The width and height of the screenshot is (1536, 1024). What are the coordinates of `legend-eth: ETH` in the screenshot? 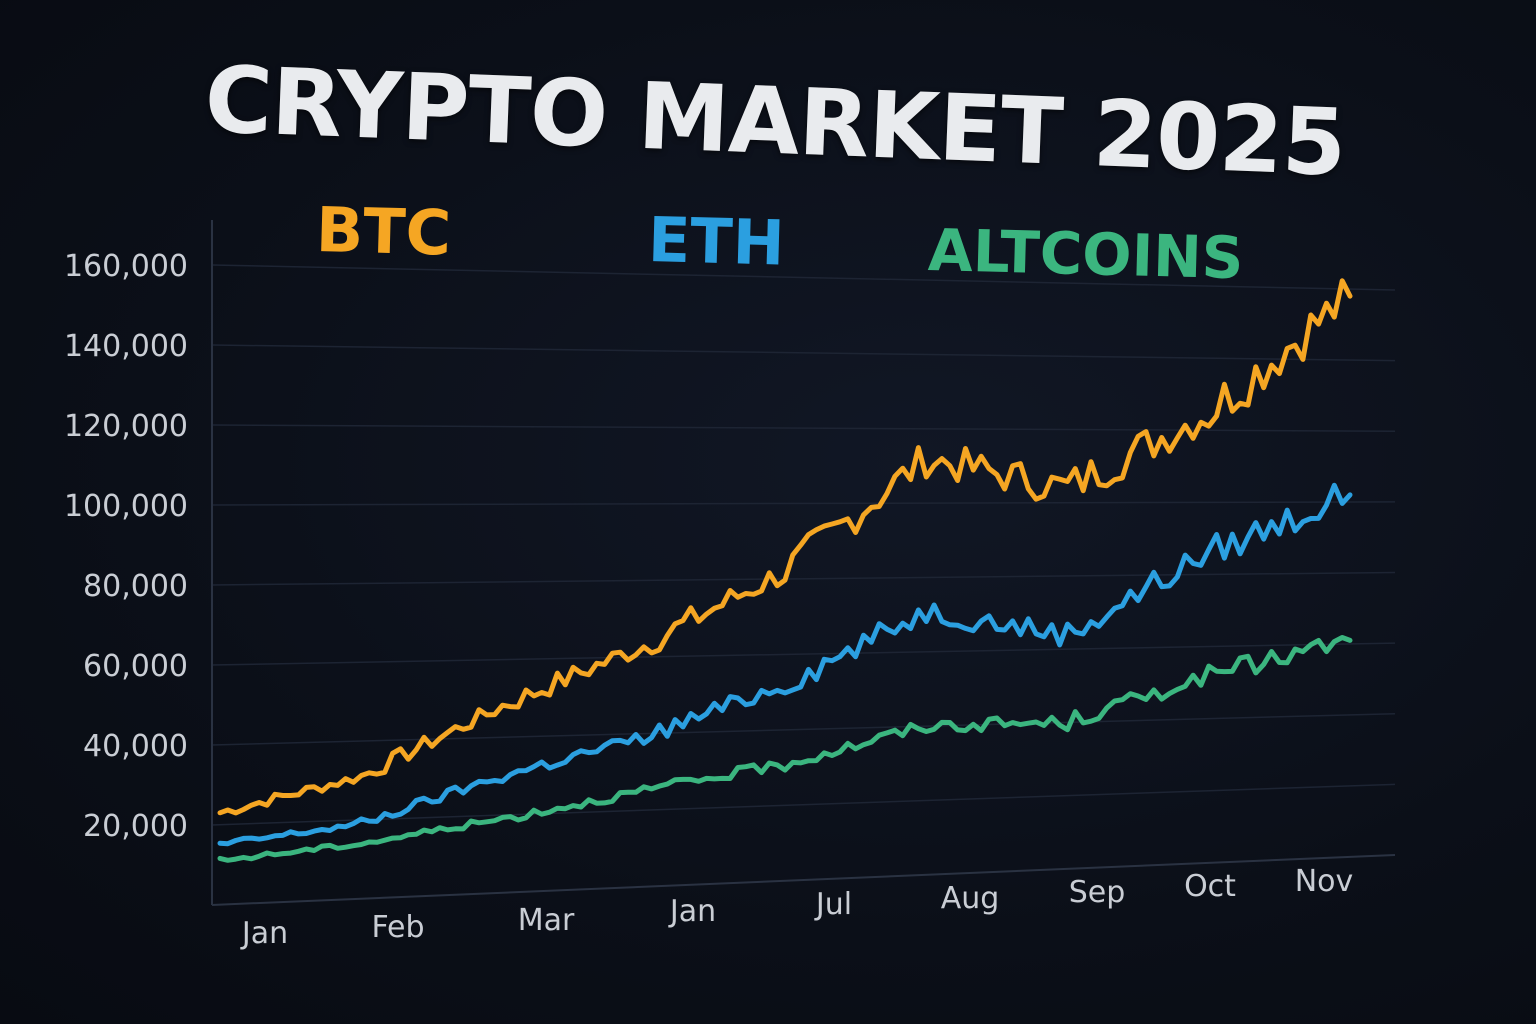 It's located at (716, 241).